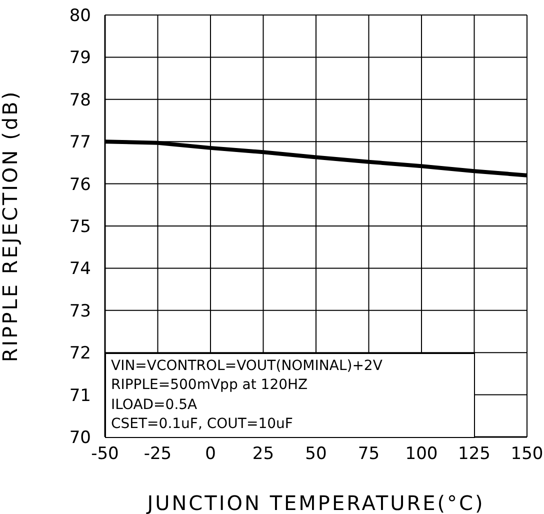 This screenshot has height=514, width=544. Describe the element at coordinates (80, 16) in the screenshot. I see `y-tick-label: 80` at that location.